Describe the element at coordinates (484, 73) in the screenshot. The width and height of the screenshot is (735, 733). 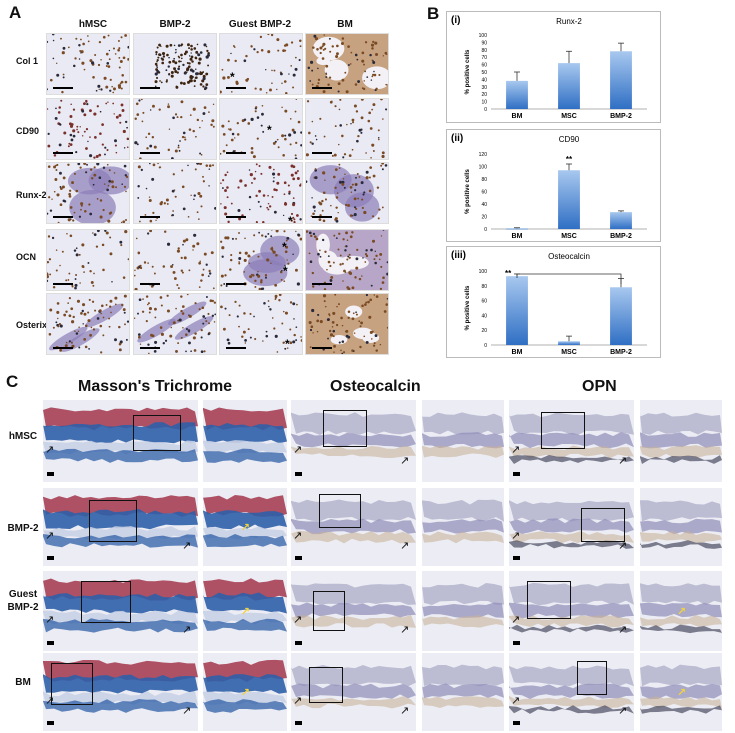
I see `y-tick-label: 50` at that location.